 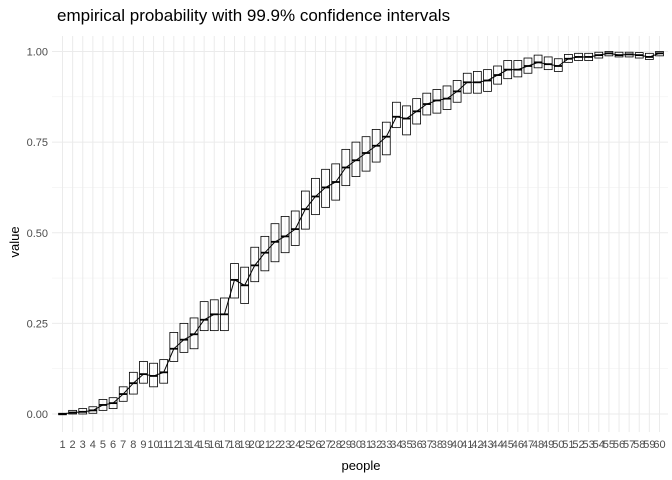 I want to click on y-axis-ticks: 0.00 0.25 0.50 0.75 1.00, so click(x=37, y=234).